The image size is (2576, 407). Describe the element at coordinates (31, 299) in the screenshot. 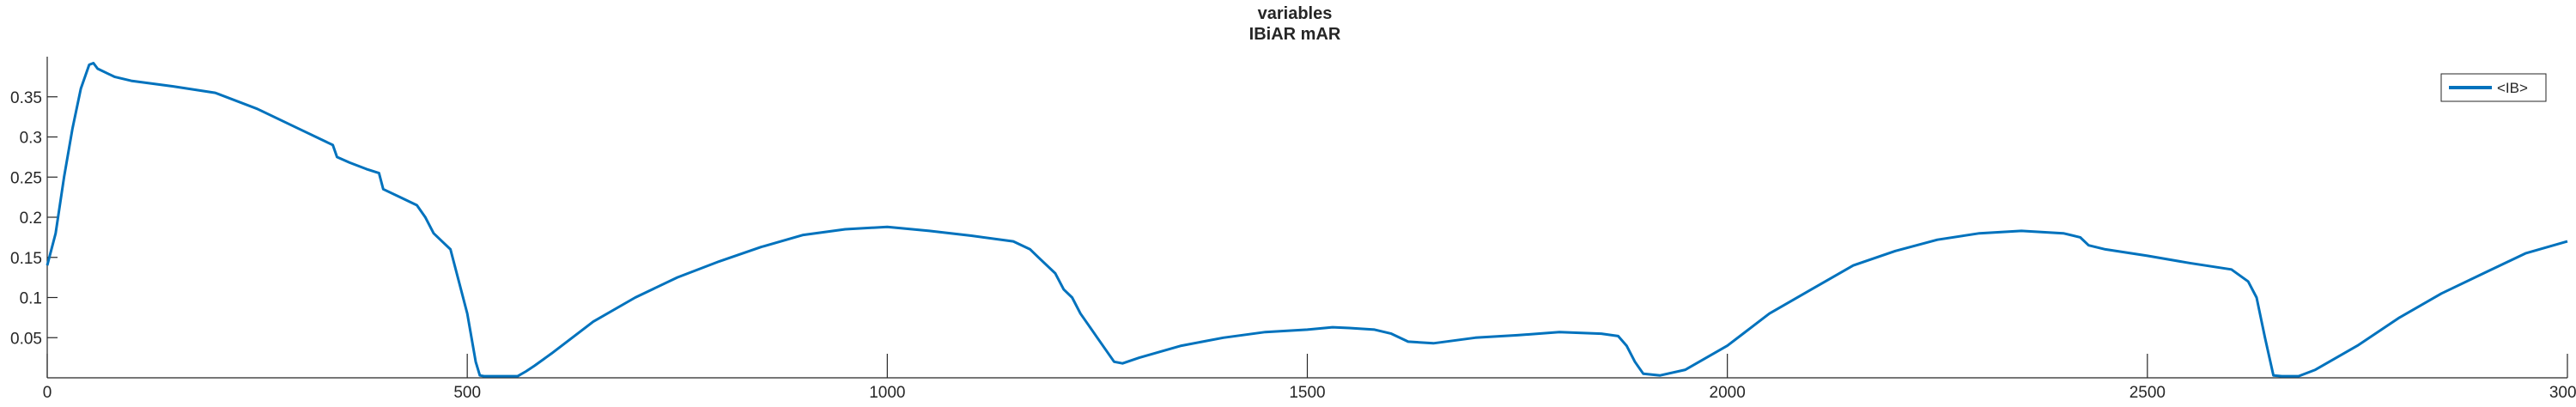

I see `y-tick-label: 0.1` at that location.